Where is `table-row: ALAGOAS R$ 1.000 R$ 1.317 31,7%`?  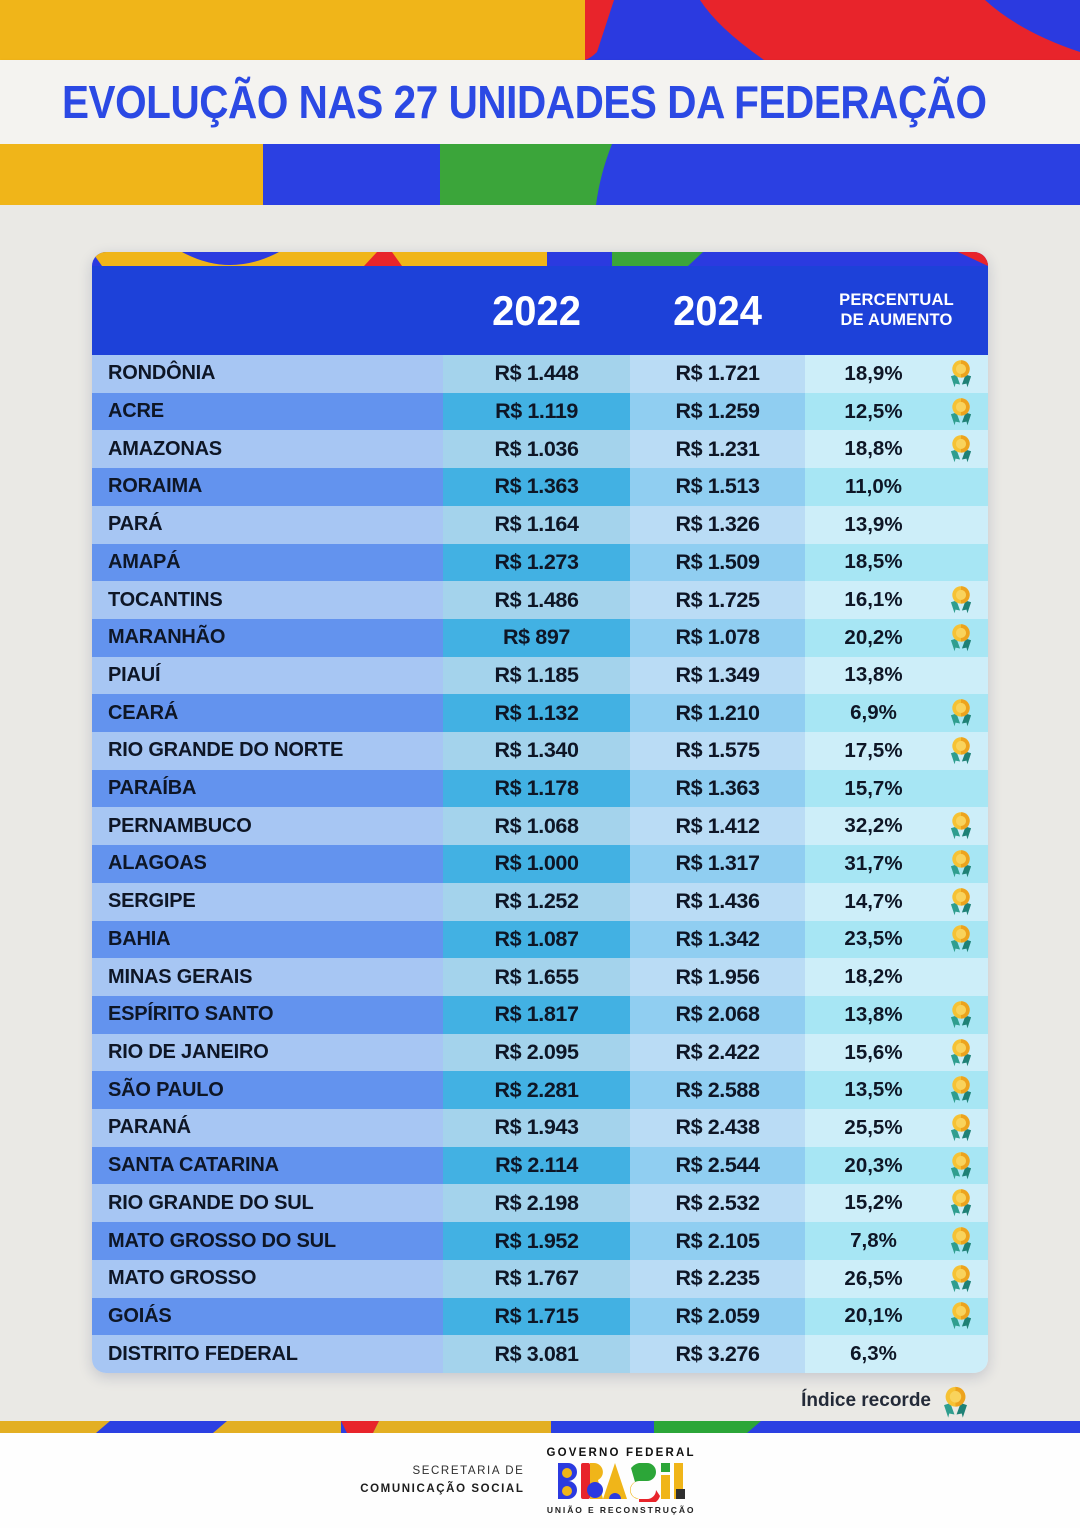
table-row: ALAGOAS R$ 1.000 R$ 1.317 31,7% is located at coordinates (540, 864).